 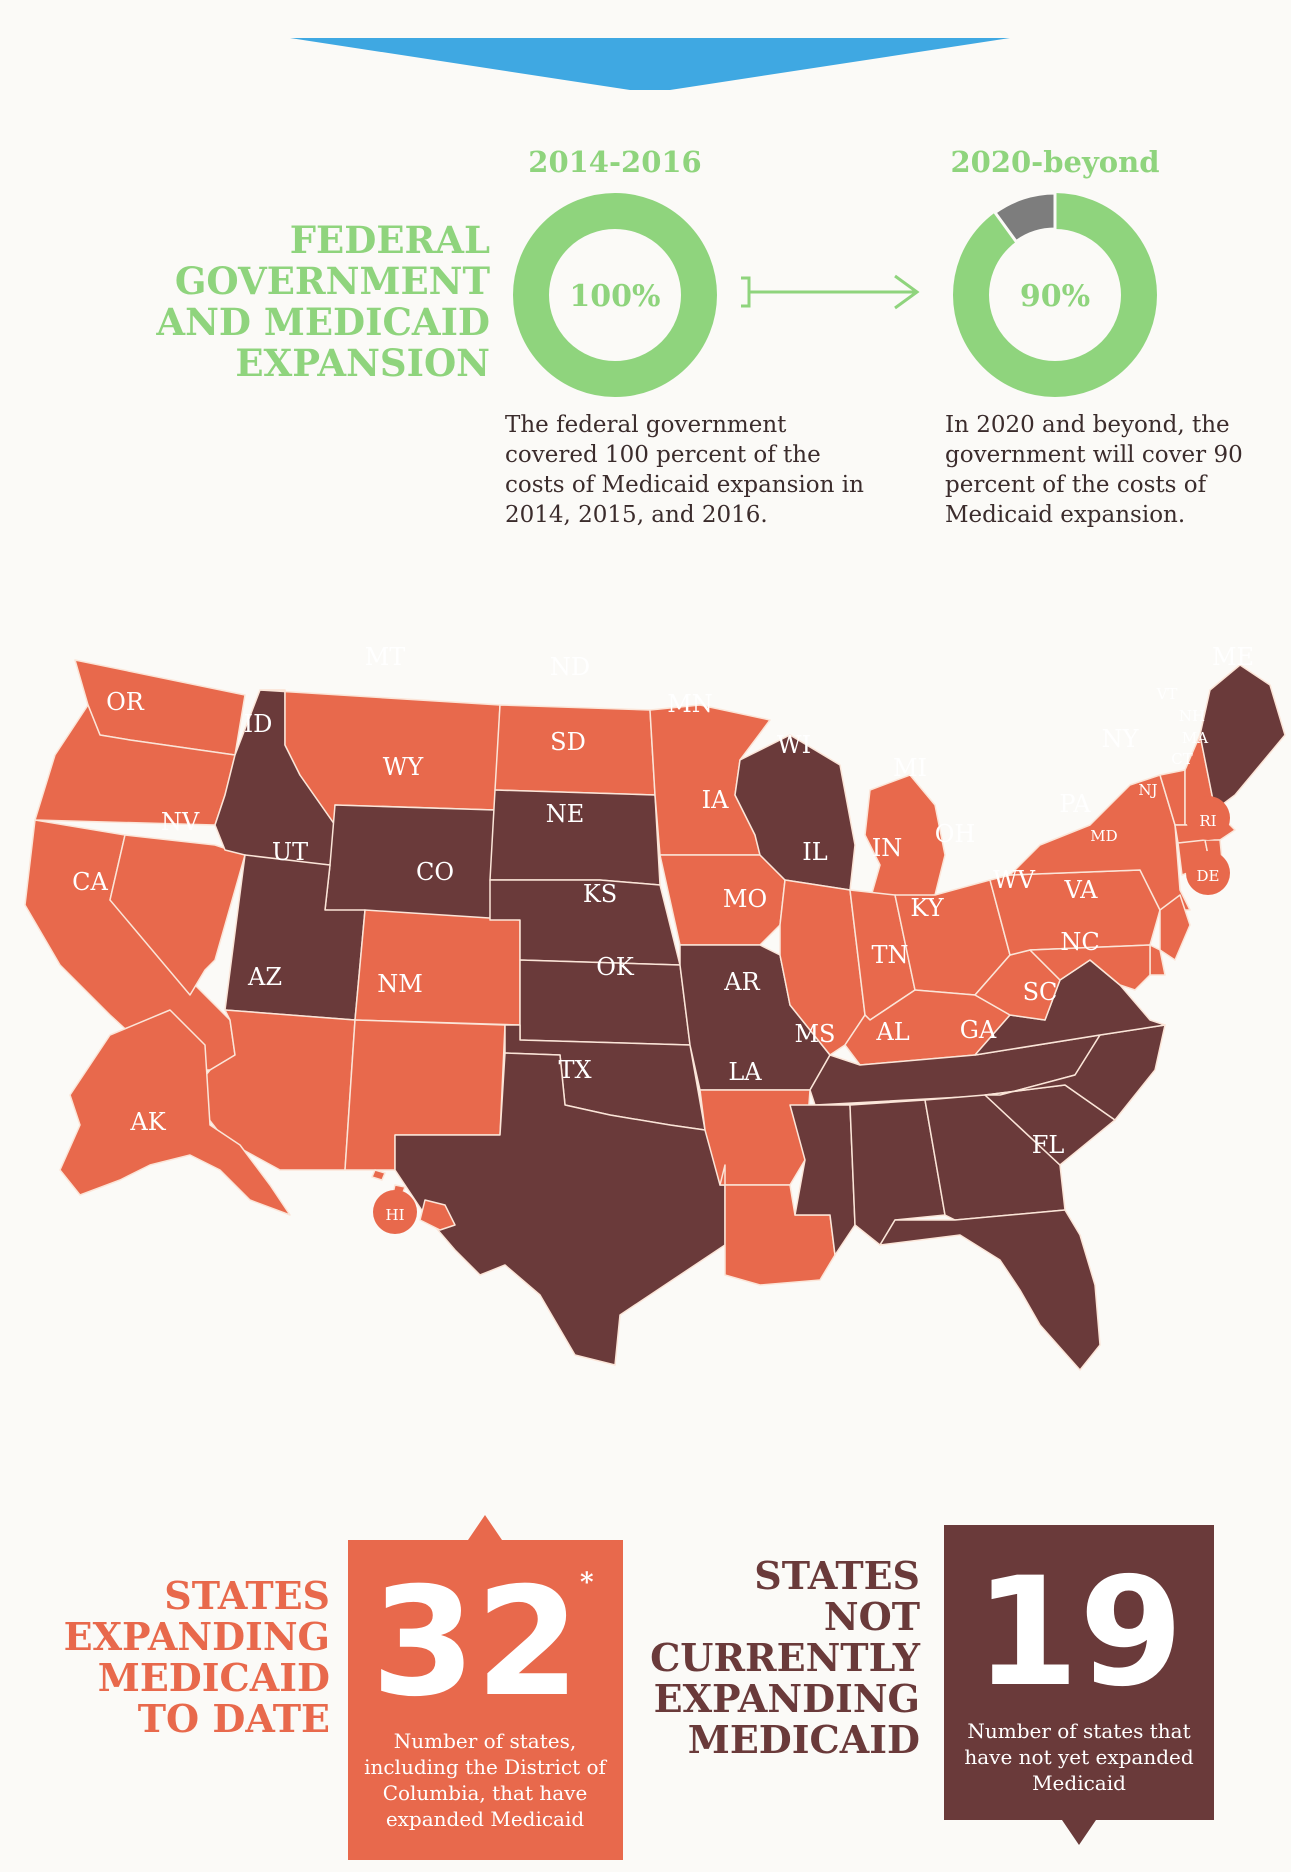 I want to click on state-label-ky: KY, so click(x=927, y=908).